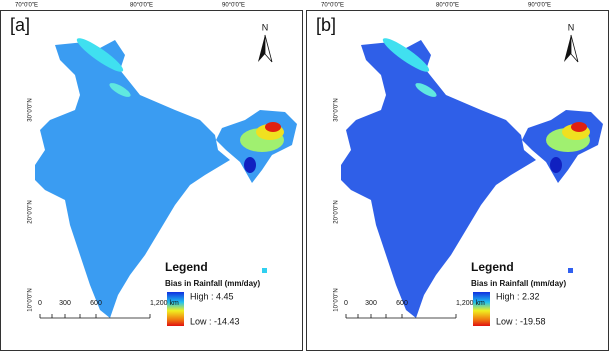  Describe the element at coordinates (518, 296) in the screenshot. I see `legend-high: High : 2.32` at that location.